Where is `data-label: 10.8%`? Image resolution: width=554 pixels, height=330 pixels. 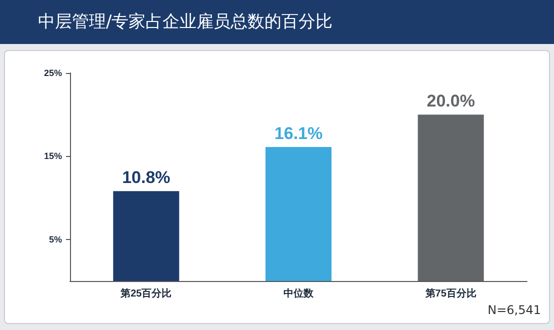 data-label: 10.8% is located at coordinates (146, 178).